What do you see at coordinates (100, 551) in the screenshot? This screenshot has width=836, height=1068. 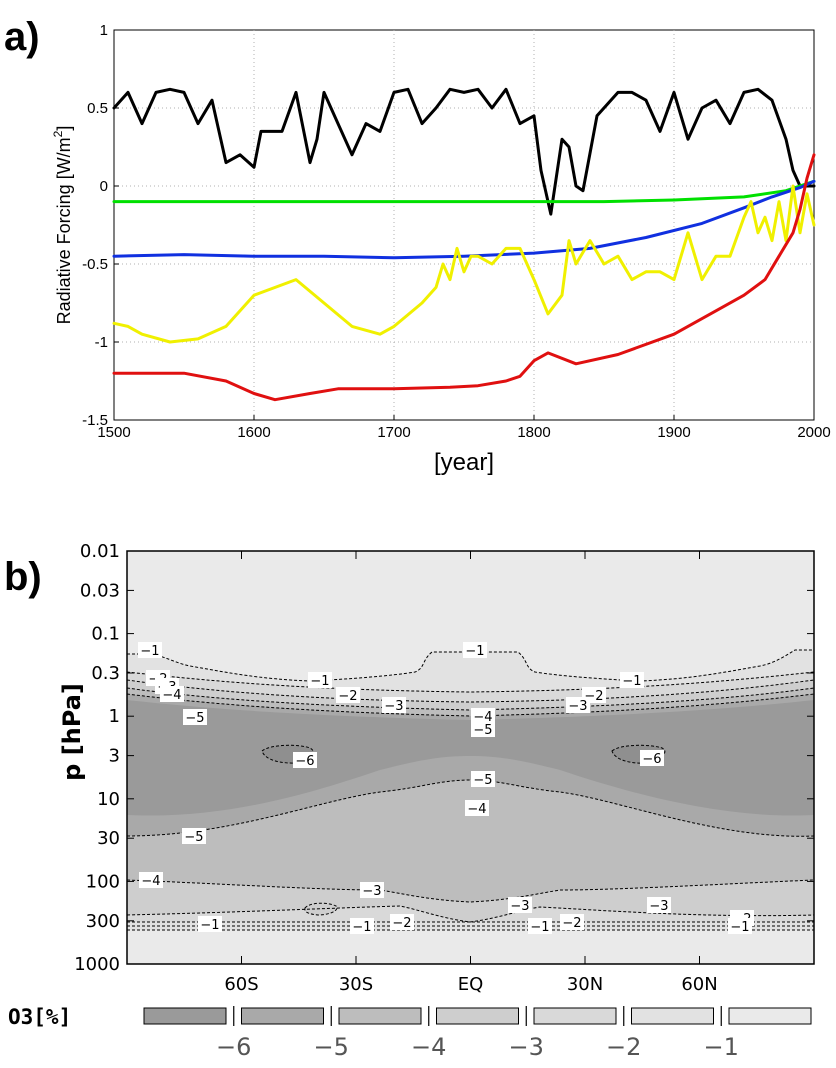 I see `y-tick-label-b: 0.01` at bounding box center [100, 551].